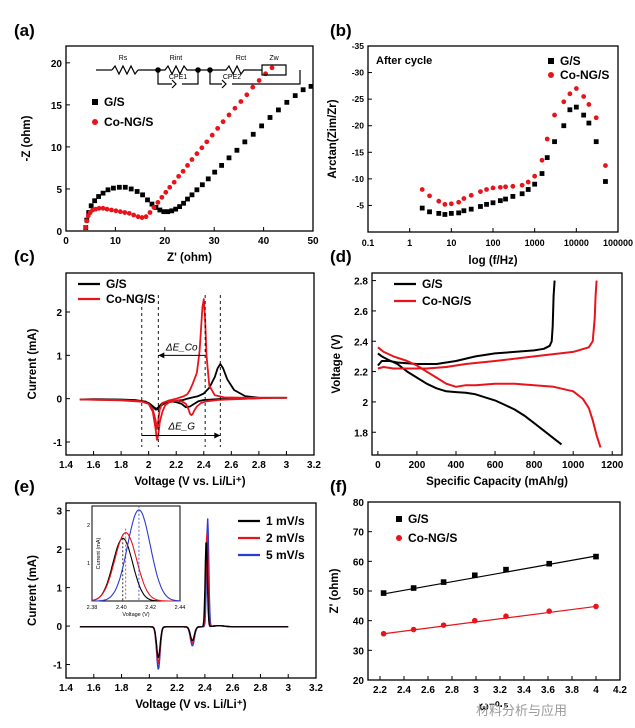 This screenshot has width=635, height=728. I want to click on y-tick-label: 1, so click(59, 356).